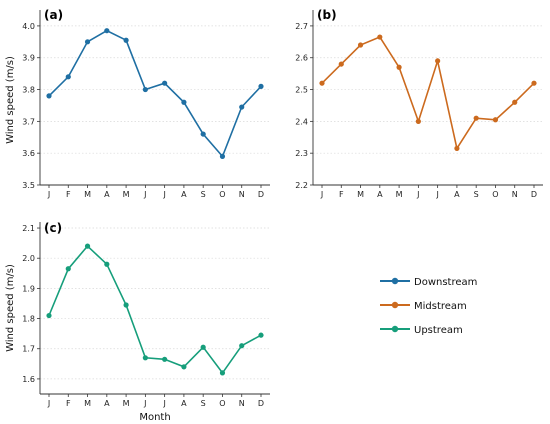 The width and height of the screenshot is (550, 424). Describe the element at coordinates (327, 15) in the screenshot. I see `panel-b-label: (b)` at that location.